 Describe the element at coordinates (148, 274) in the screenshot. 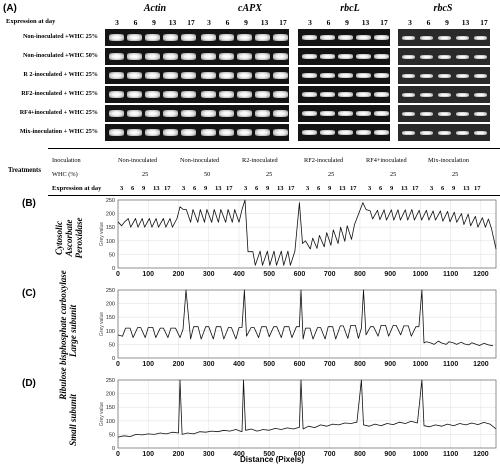

I see `x-tick-label: 100` at that location.